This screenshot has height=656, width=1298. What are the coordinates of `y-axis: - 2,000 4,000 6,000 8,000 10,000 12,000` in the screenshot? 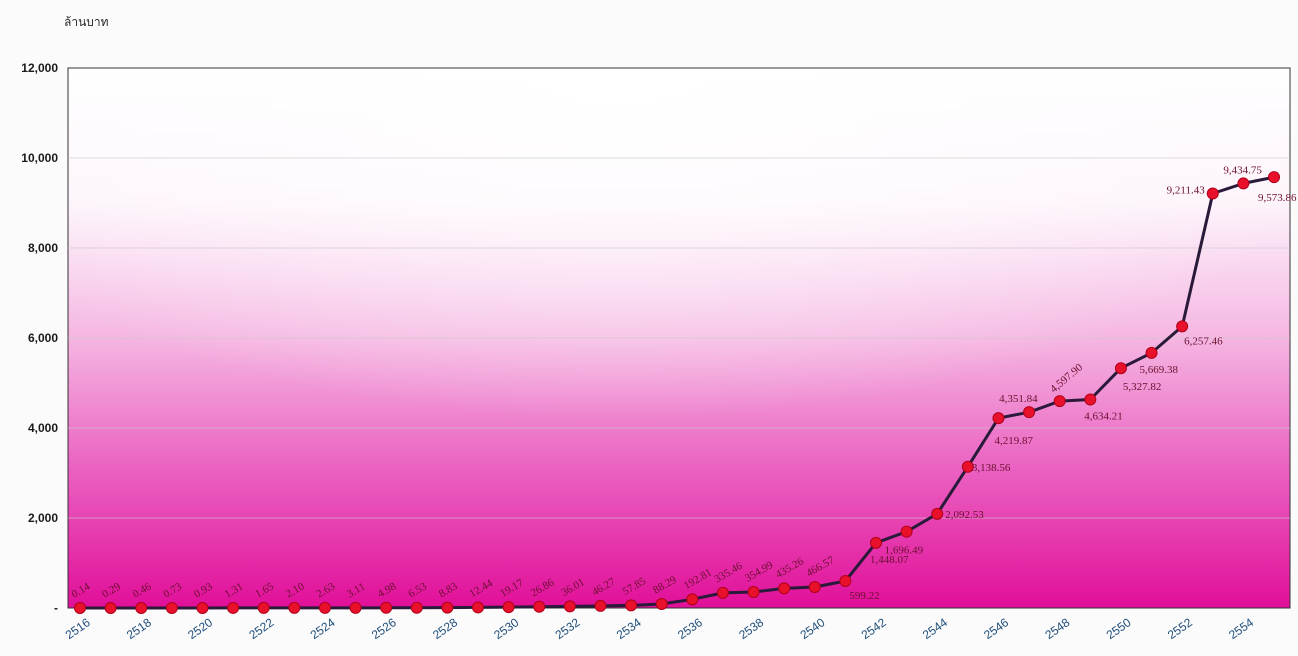 It's located at (39, 338).